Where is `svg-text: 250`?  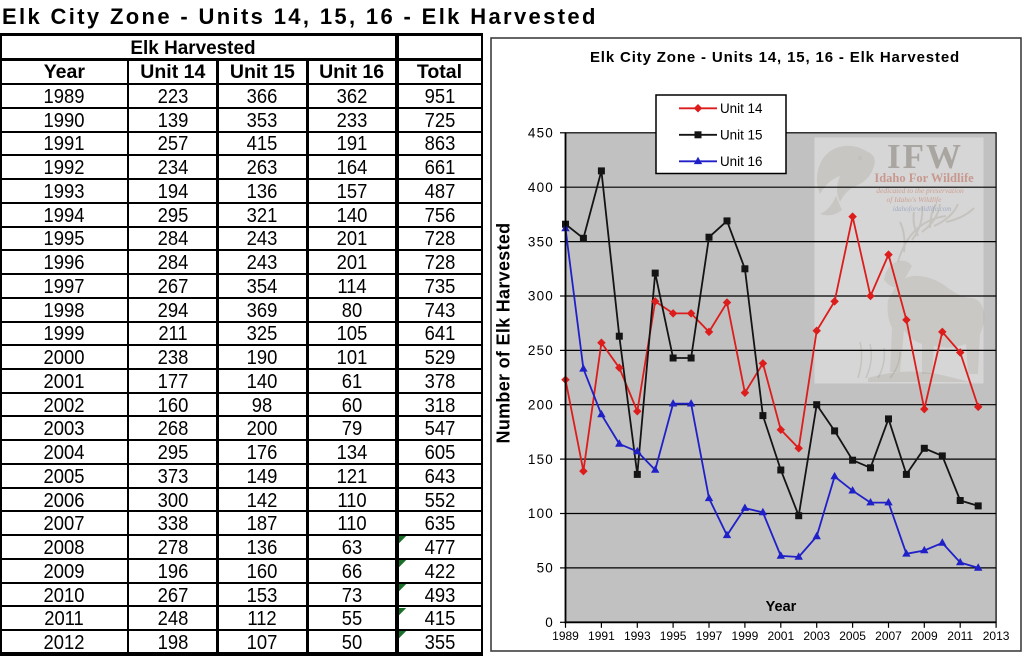 svg-text: 250 is located at coordinates (541, 350).